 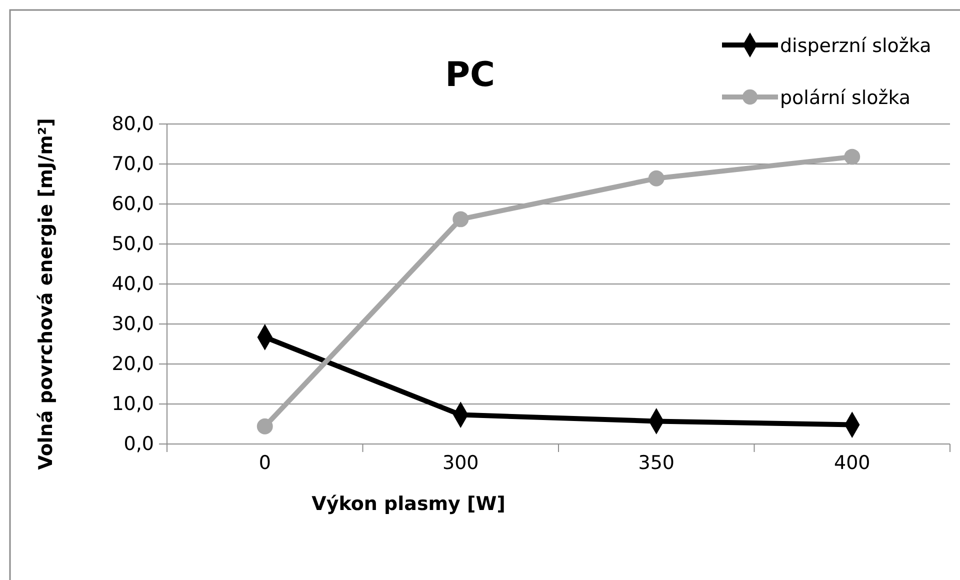 I want to click on y-tick-label: 0,0, so click(x=139, y=444).